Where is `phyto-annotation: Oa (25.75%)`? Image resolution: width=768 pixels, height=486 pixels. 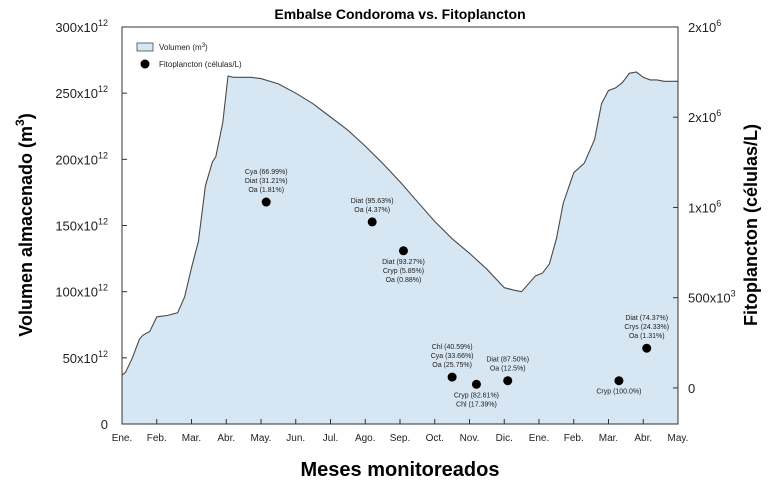 phyto-annotation: Oa (25.75%) is located at coordinates (452, 365).